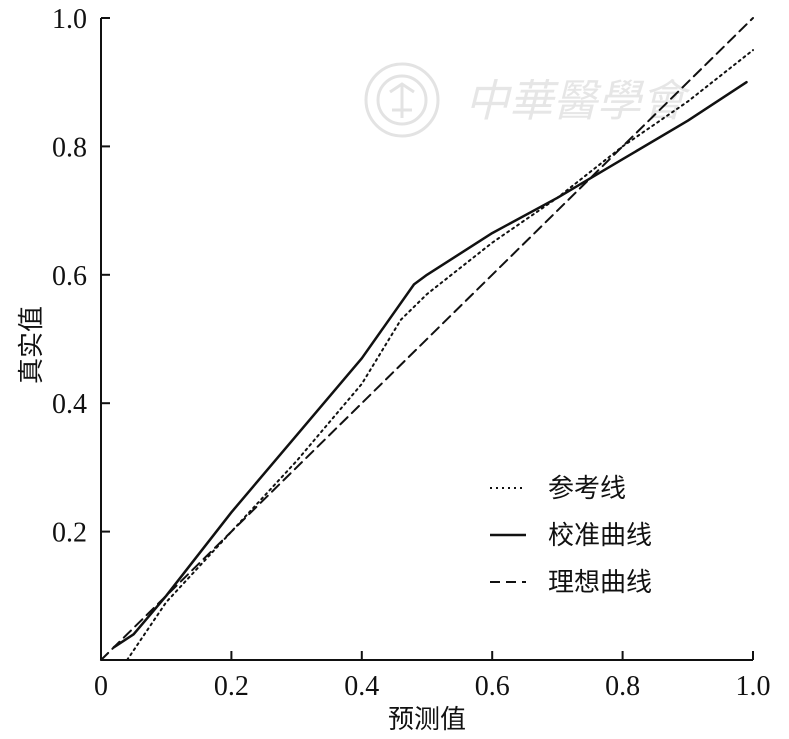  Describe the element at coordinates (578, 101) in the screenshot. I see `watermark-text: 中華醫學會` at that location.